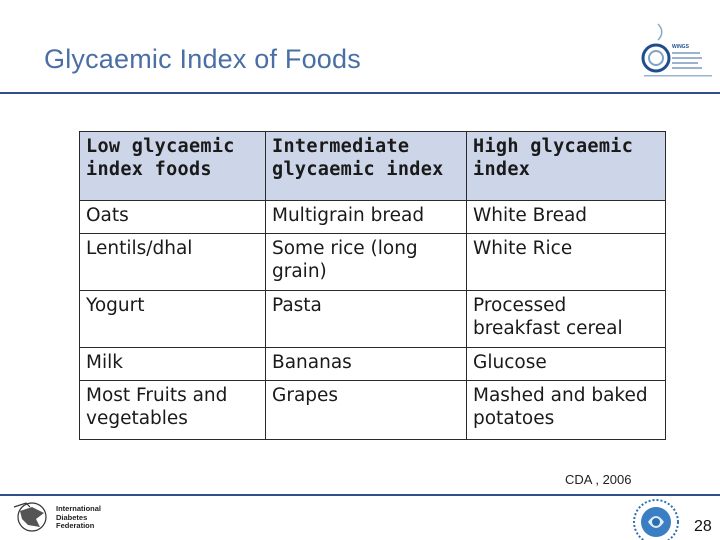 Image resolution: width=720 pixels, height=540 pixels. What do you see at coordinates (172, 166) in the screenshot?
I see `header-low-gi: Low glycaemic index foods` at bounding box center [172, 166].